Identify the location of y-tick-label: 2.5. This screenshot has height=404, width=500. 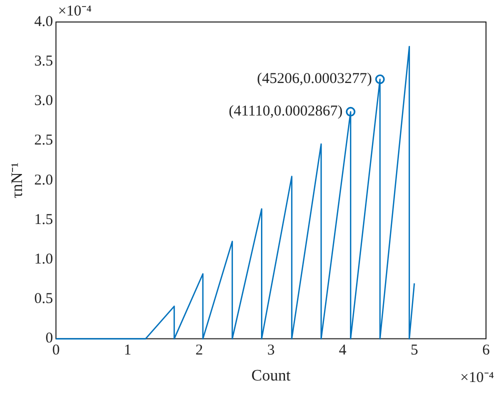
(43, 140).